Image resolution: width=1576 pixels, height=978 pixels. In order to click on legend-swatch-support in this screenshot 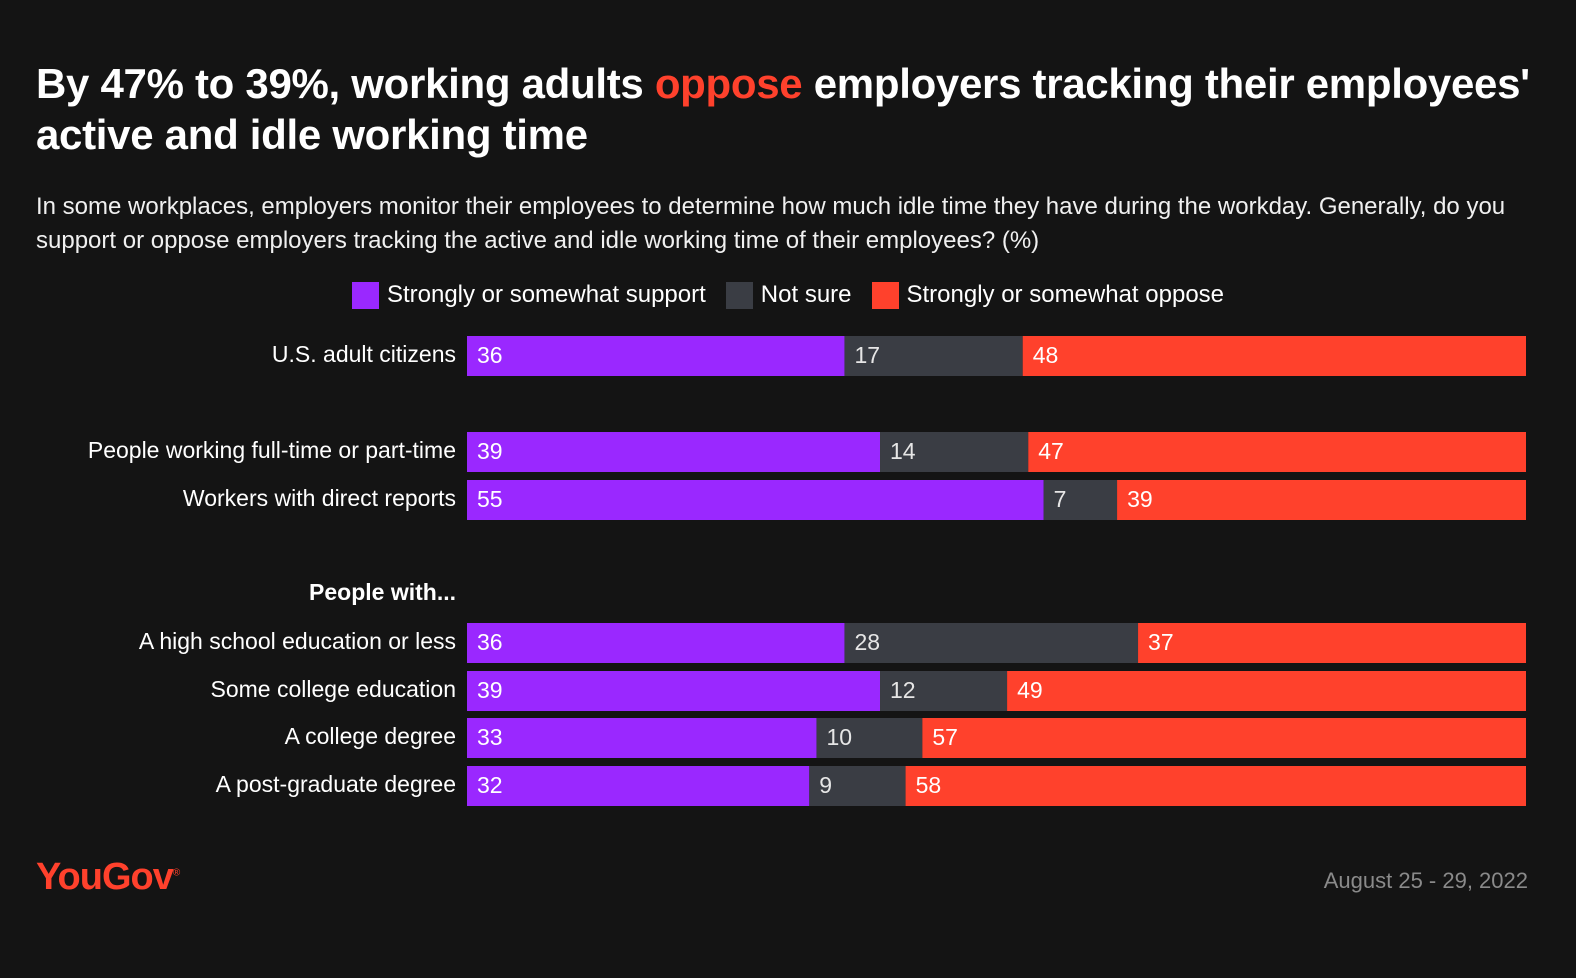, I will do `click(365, 295)`.